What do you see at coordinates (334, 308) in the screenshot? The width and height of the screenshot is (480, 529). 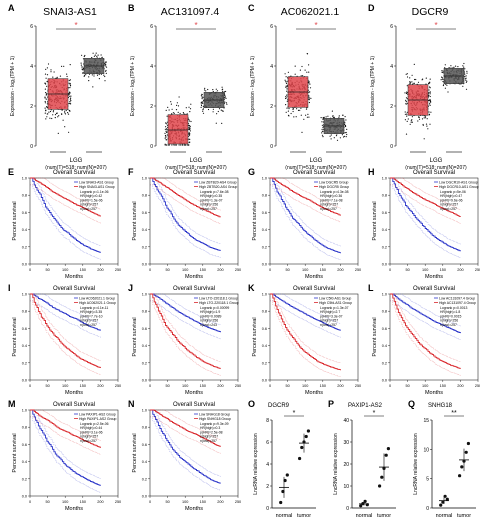 I see `stat-label: Logrank p=1.3e-07` at bounding box center [334, 308].